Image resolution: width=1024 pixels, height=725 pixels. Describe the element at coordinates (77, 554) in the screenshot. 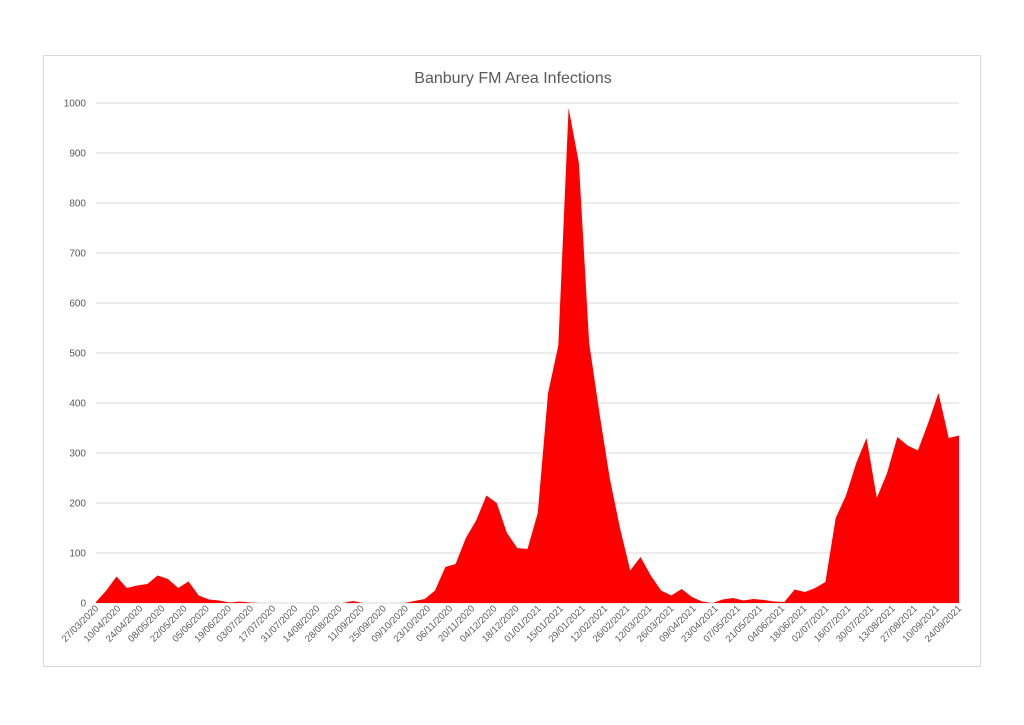

I see `y-tick-label: 100` at that location.